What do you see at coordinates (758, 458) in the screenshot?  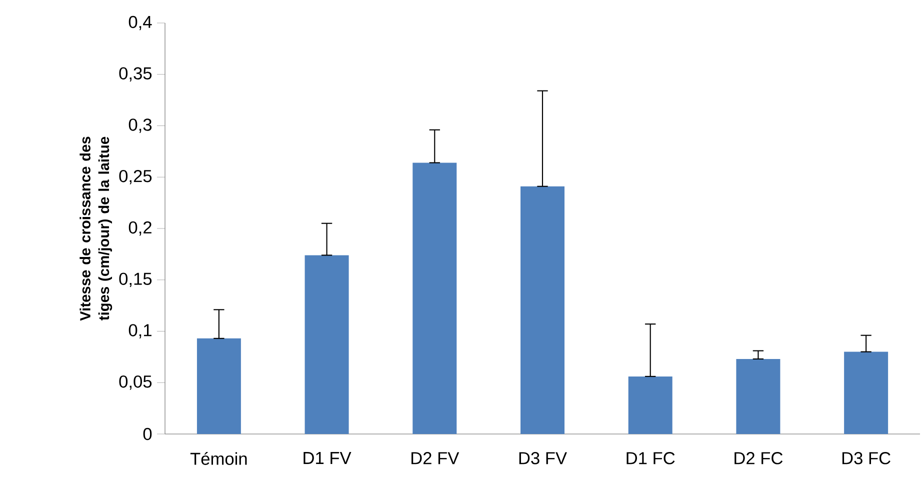 I see `x-tick-label: D2 FC` at bounding box center [758, 458].